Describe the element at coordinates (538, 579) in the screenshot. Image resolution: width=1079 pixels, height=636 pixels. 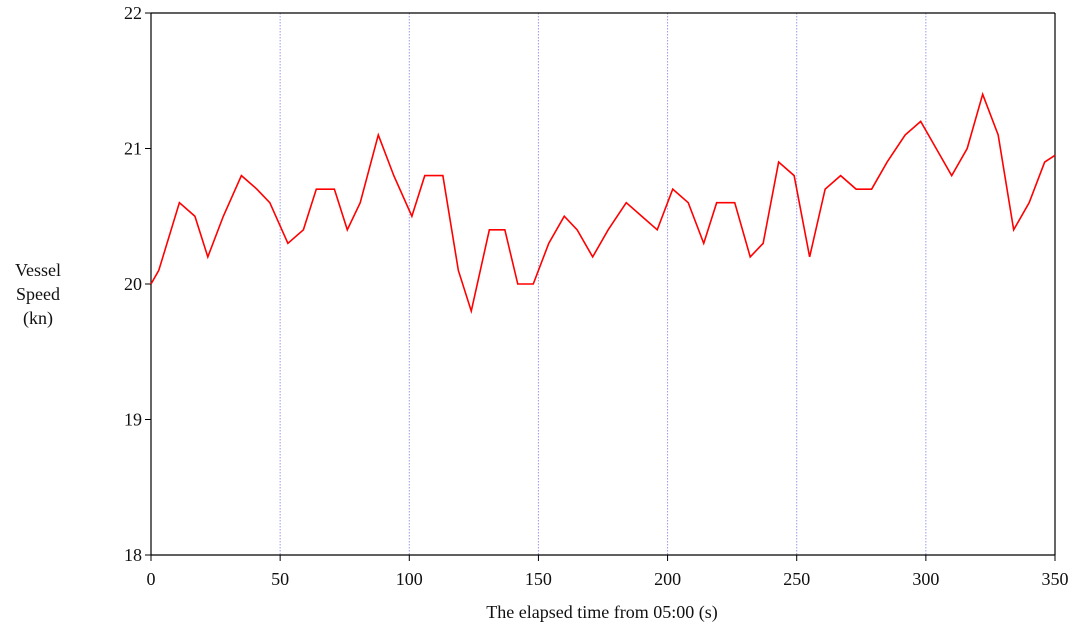
I see `x-tick-label-150: 150` at that location.